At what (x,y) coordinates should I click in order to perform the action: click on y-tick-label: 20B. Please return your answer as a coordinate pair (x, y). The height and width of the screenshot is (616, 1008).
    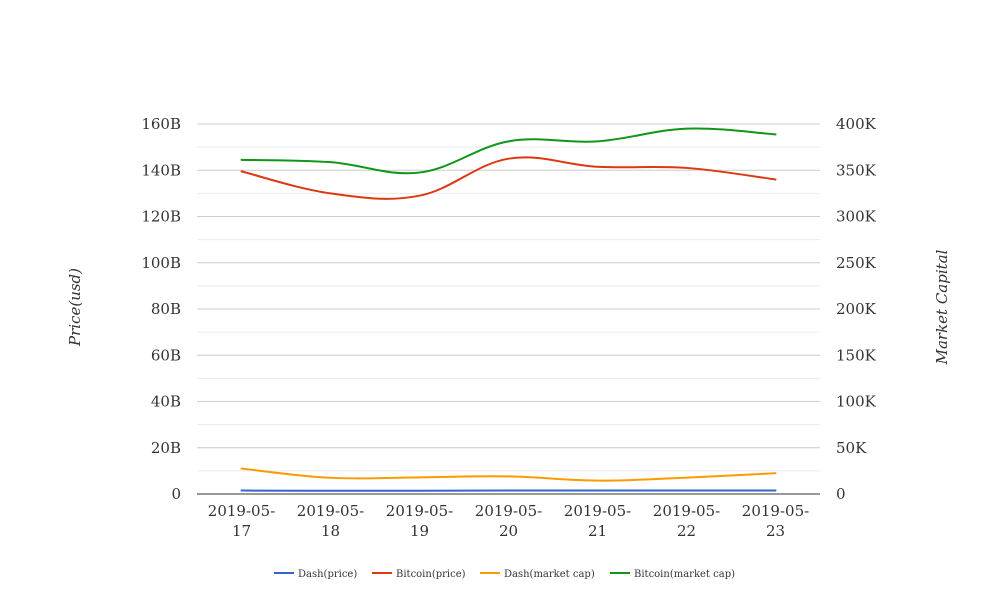
    Looking at the image, I should click on (166, 448).